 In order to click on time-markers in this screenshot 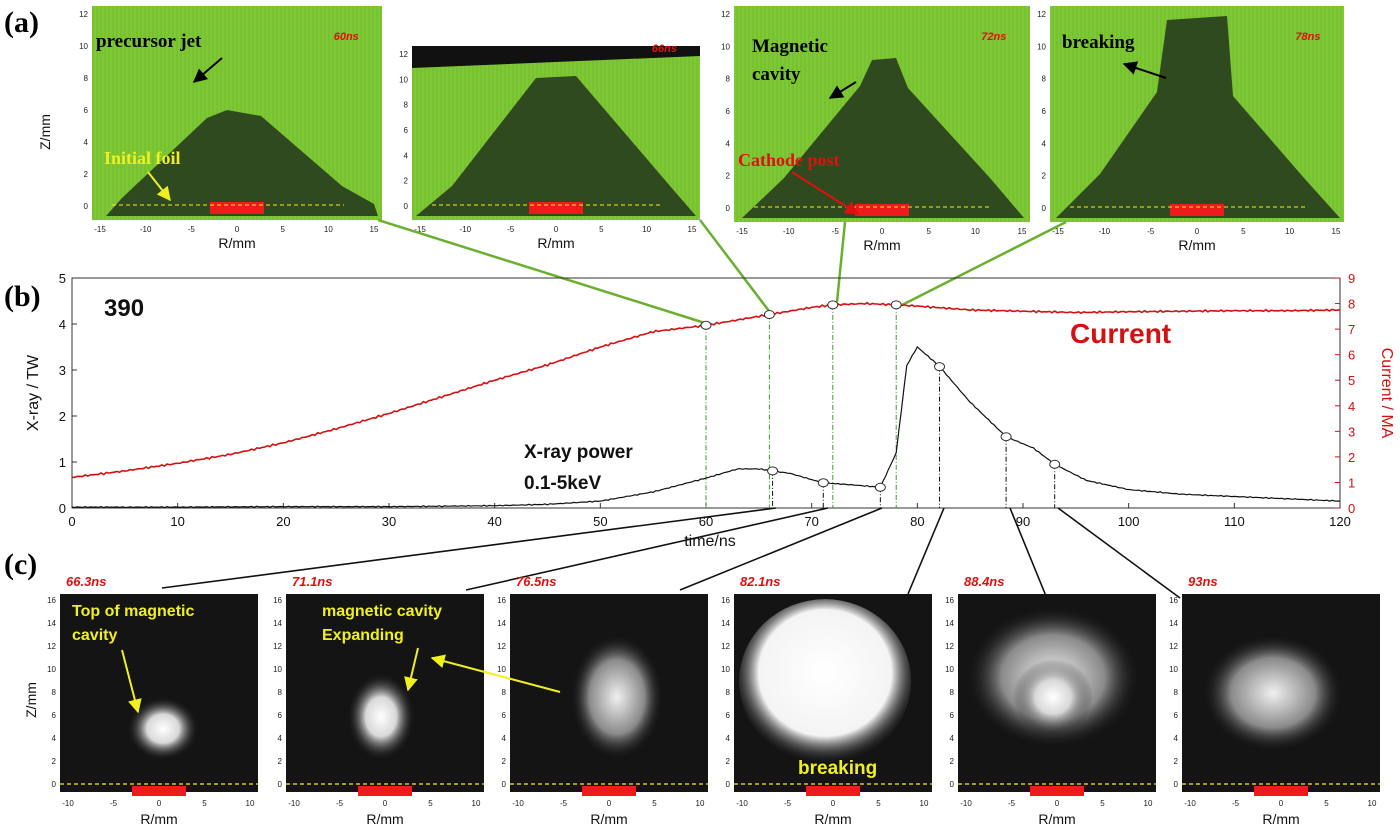, I will do `click(880, 396)`.